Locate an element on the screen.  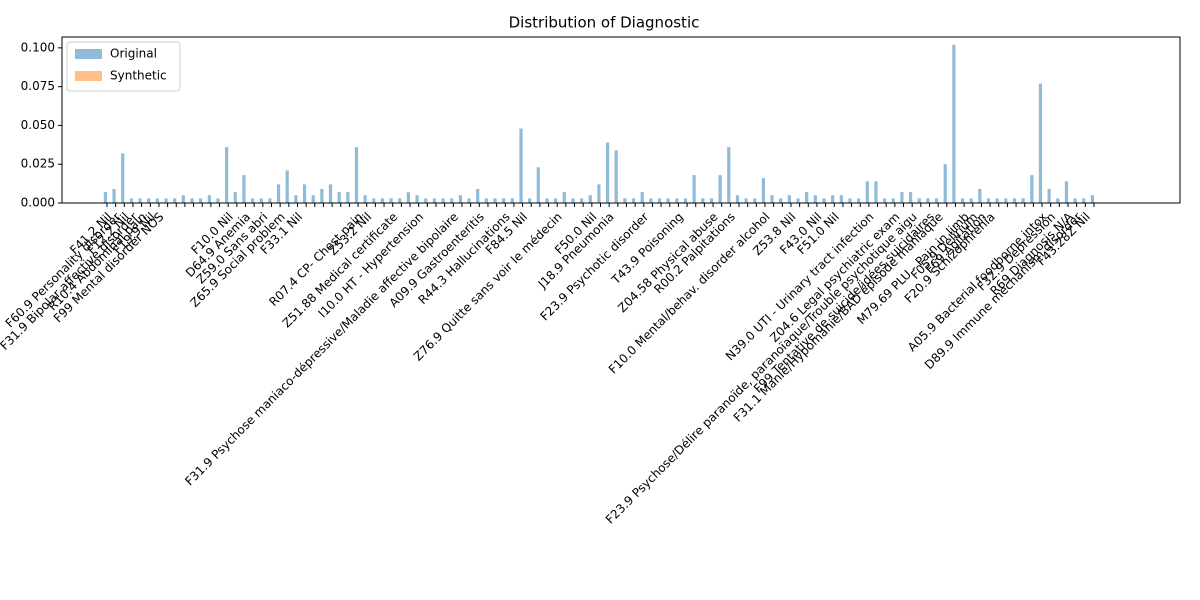
chart-title: Distribution of Diagnostic is located at coordinates (604, 23).